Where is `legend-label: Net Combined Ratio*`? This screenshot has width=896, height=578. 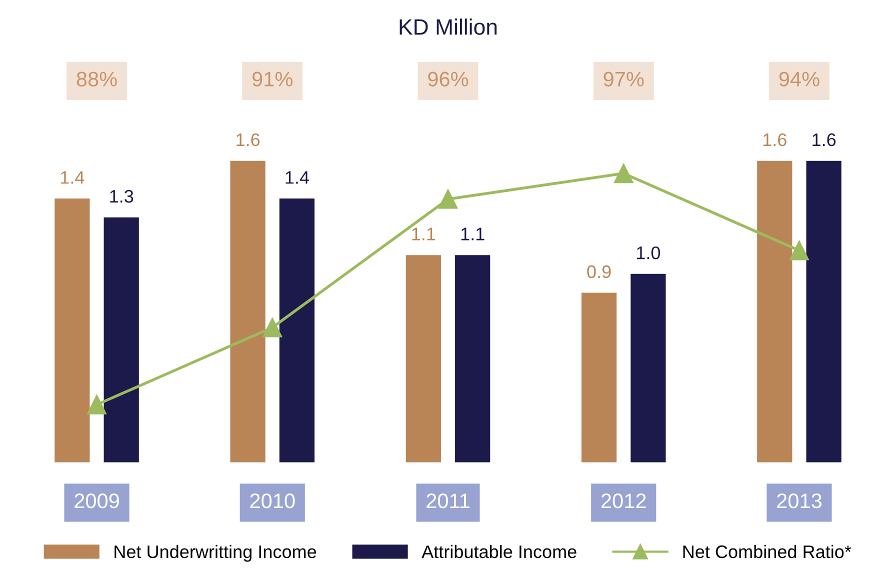 legend-label: Net Combined Ratio* is located at coordinates (767, 551).